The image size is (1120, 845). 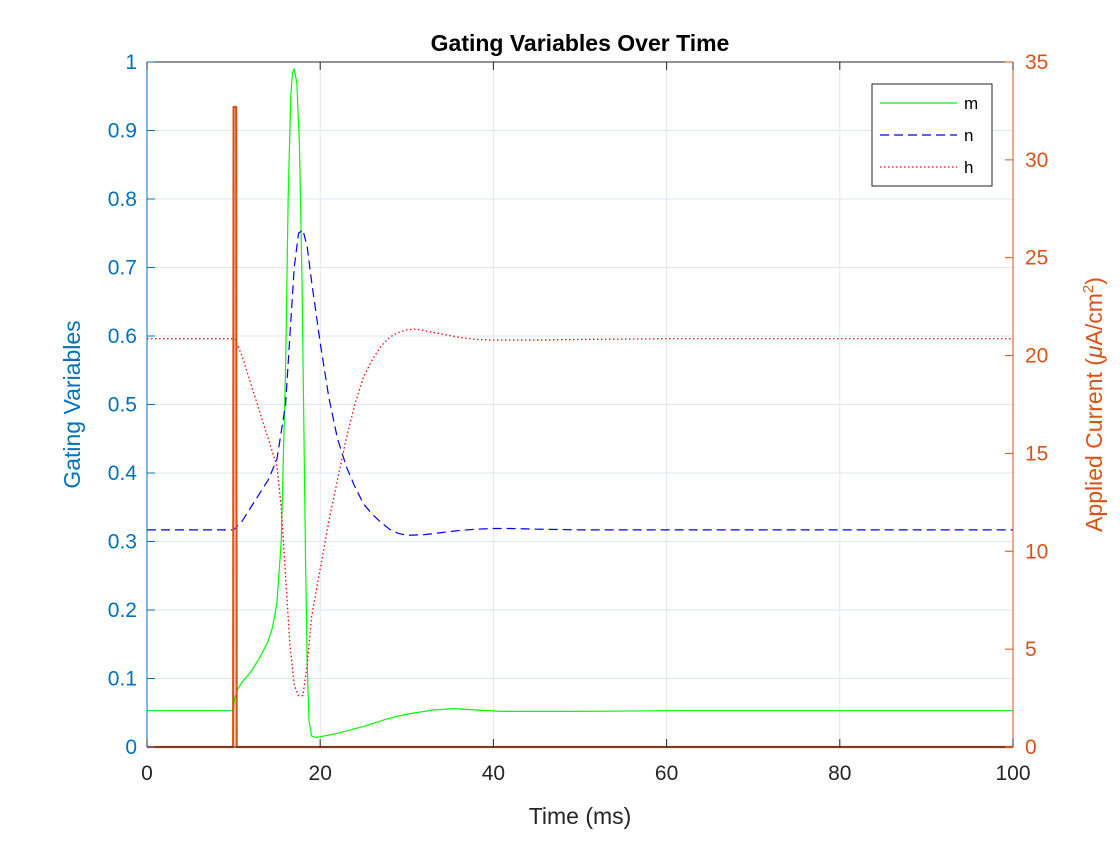 What do you see at coordinates (122, 542) in the screenshot?
I see `y-left-tick-label: 0.3` at bounding box center [122, 542].